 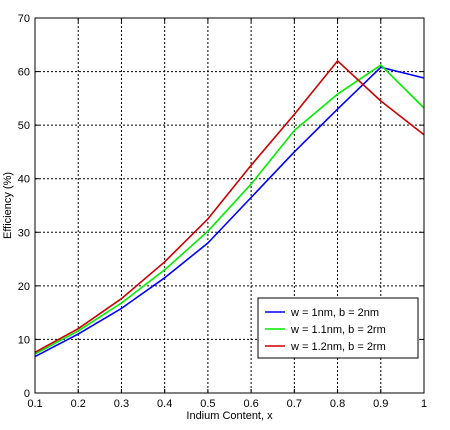 What do you see at coordinates (207, 404) in the screenshot?
I see `x-tick-label: 0.5` at bounding box center [207, 404].